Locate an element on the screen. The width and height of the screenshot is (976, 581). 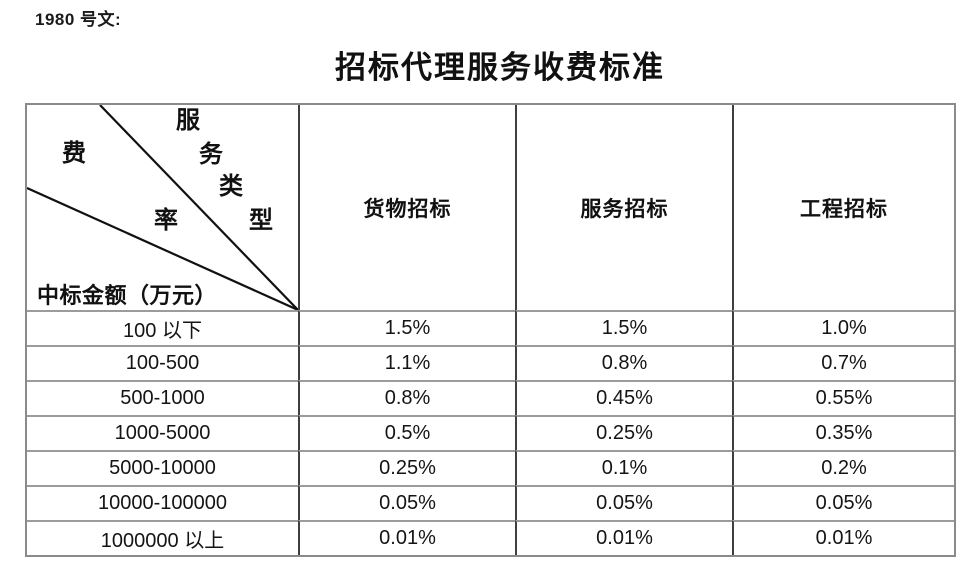
corner-fee-char-1: 费 is located at coordinates (74, 154).